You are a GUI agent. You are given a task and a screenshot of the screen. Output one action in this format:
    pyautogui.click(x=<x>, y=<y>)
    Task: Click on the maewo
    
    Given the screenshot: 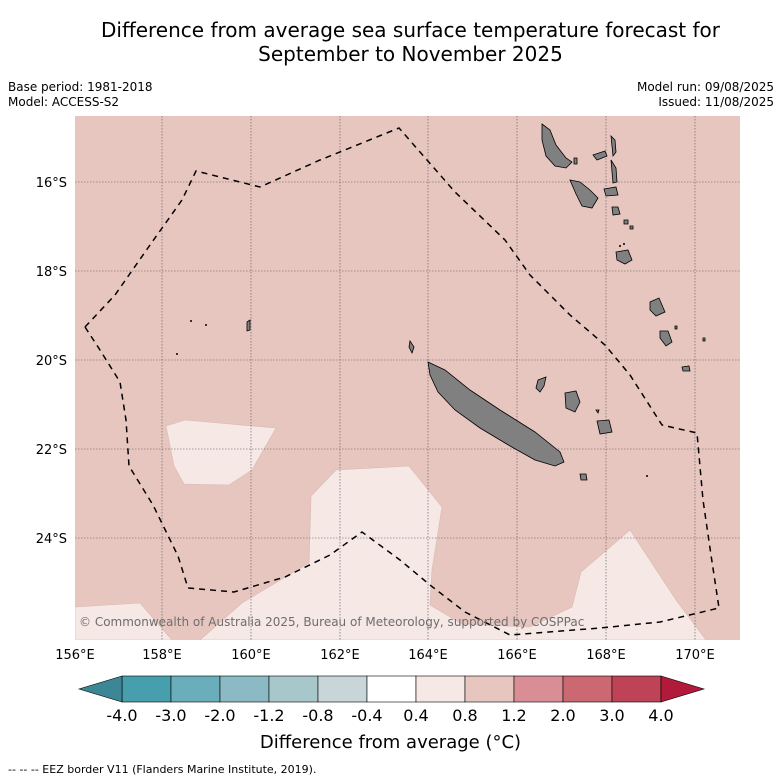 What is the action you would take?
    pyautogui.click(x=613, y=146)
    